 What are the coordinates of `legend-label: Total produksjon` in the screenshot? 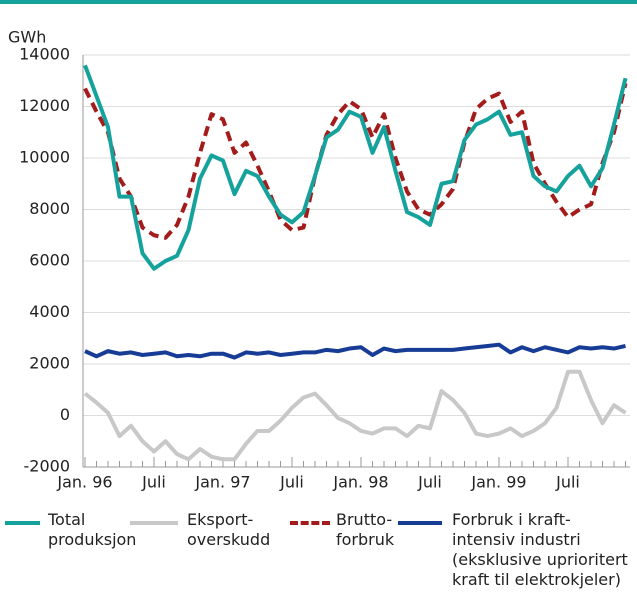 It's located at (92, 529).